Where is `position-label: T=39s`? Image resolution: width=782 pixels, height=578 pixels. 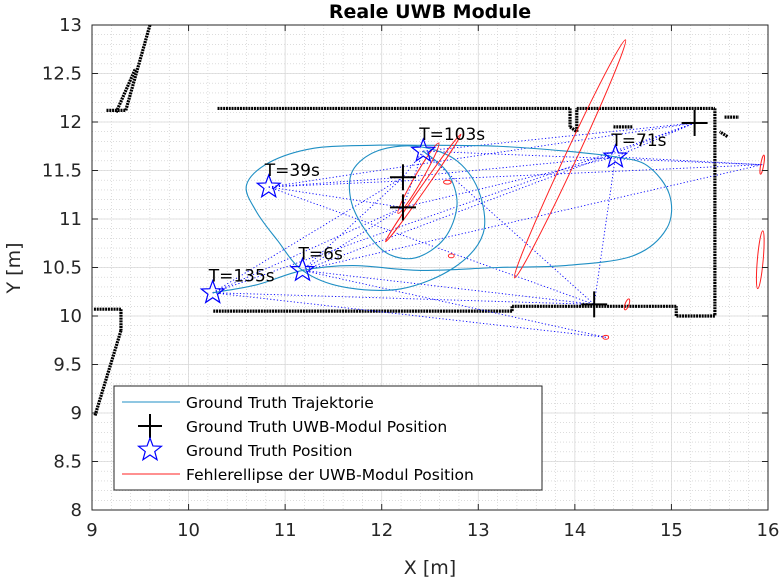 position-label: T=39s is located at coordinates (292, 171).